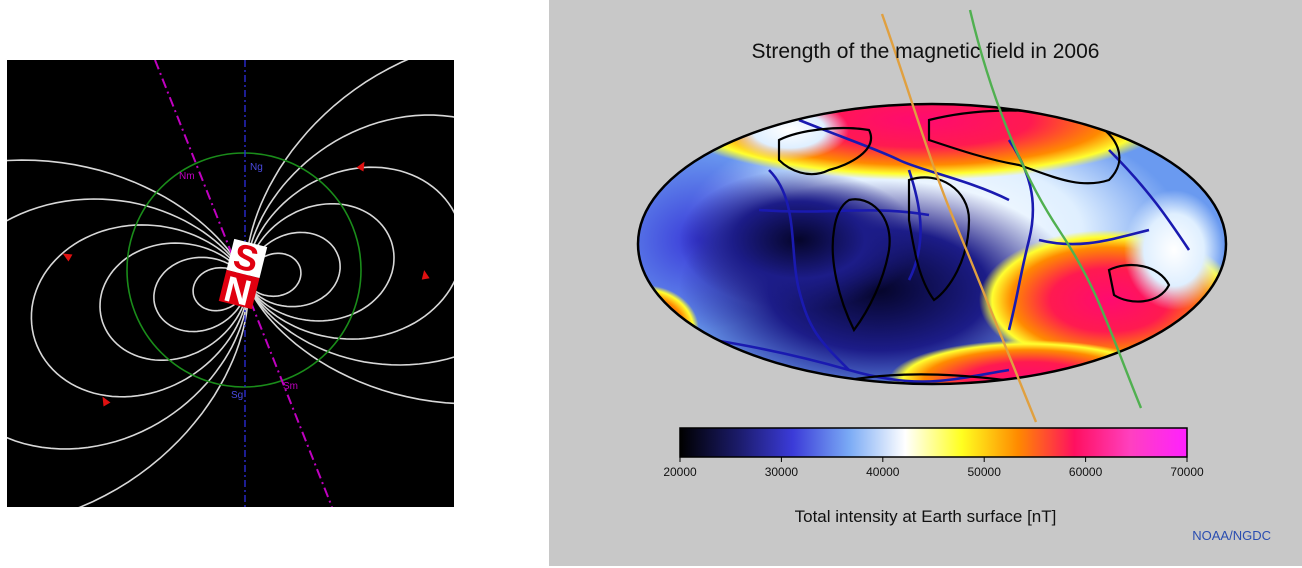 This screenshot has height=568, width=1302. Describe the element at coordinates (883, 472) in the screenshot. I see `colorbar-tick-label: 40000` at that location.